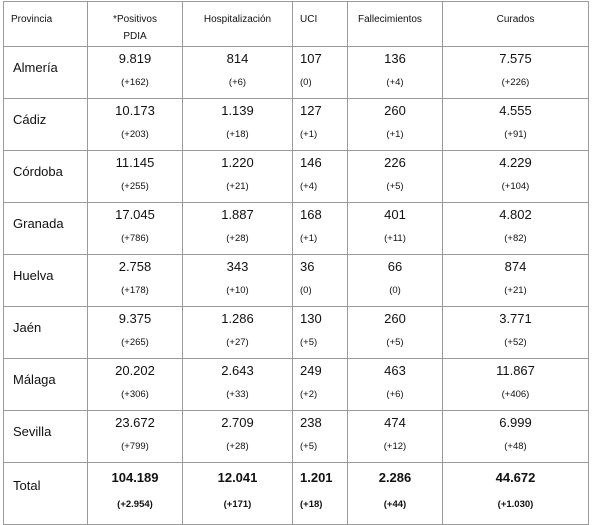 This screenshot has width=592, height=525. Describe the element at coordinates (515, 394) in the screenshot. I see `curados-delta: (+406)` at that location.